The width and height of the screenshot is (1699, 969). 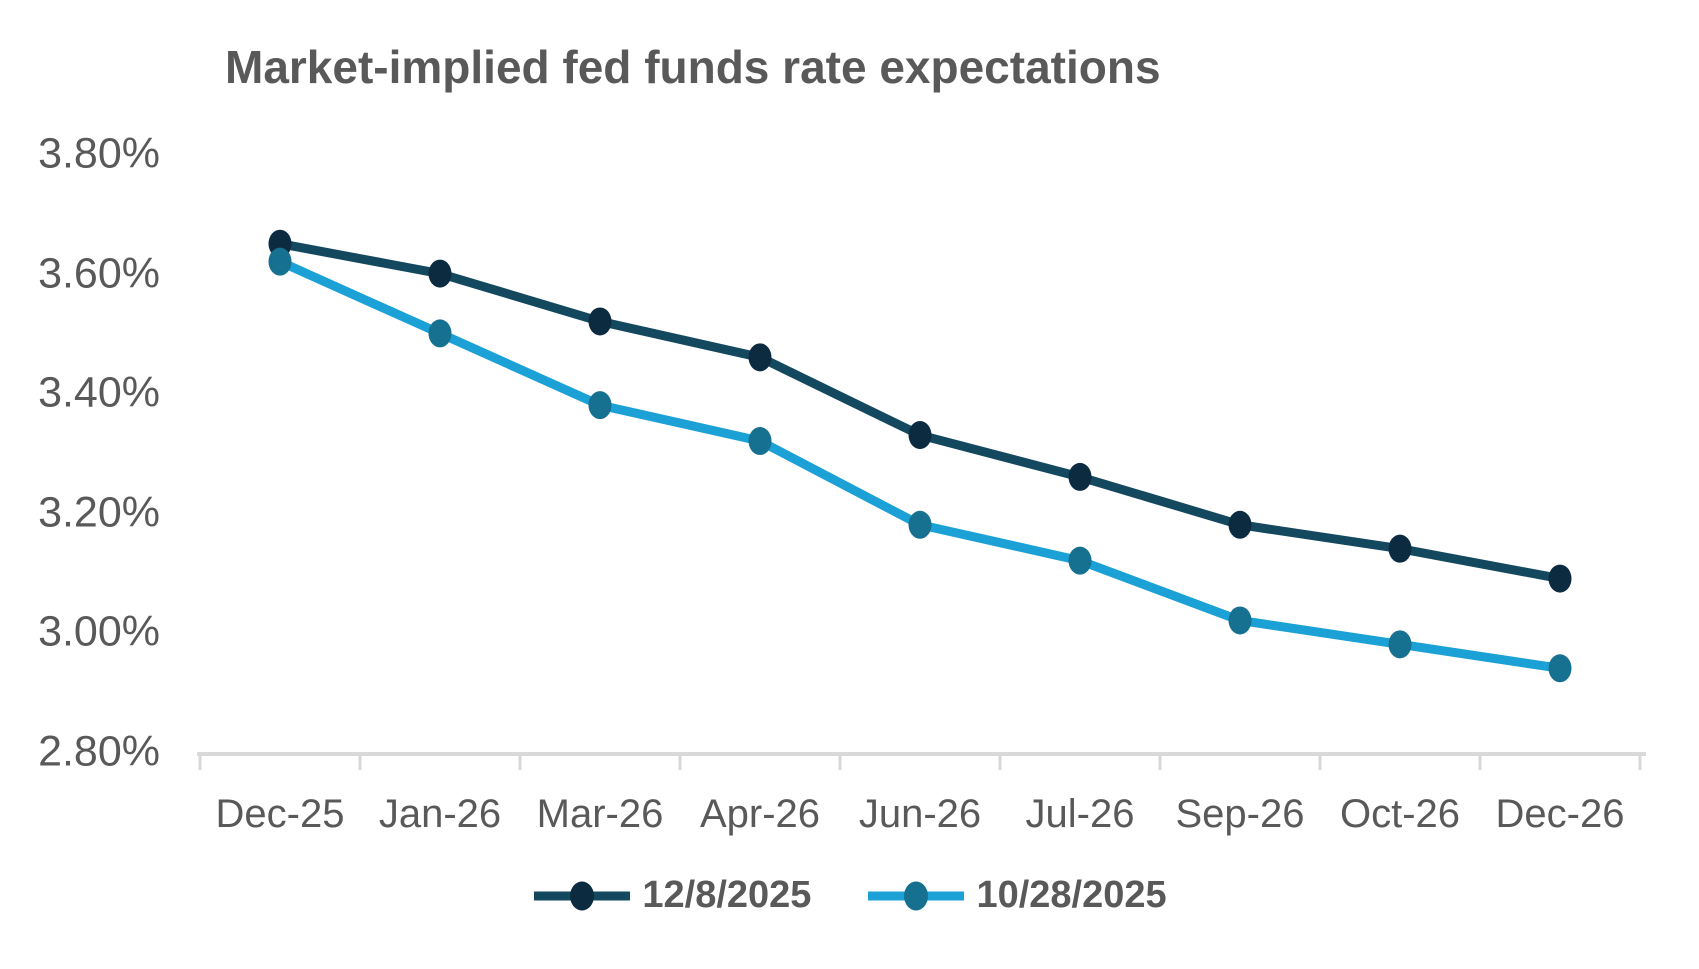 I want to click on y-axis-tick-label: 3.00%, so click(x=99, y=631).